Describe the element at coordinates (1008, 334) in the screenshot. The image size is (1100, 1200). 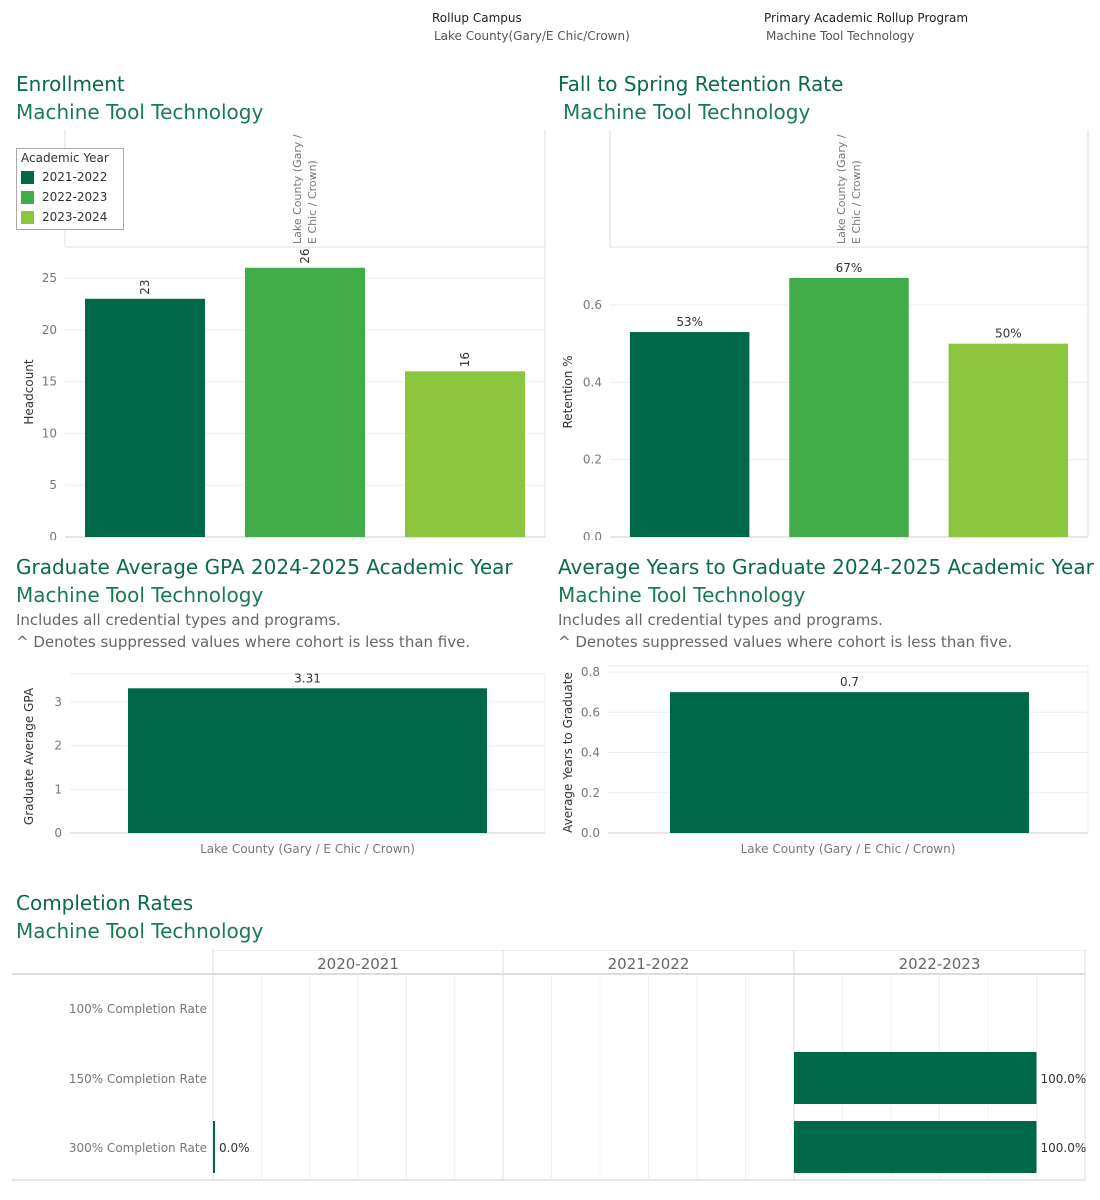
I see `data-label: 50%` at that location.